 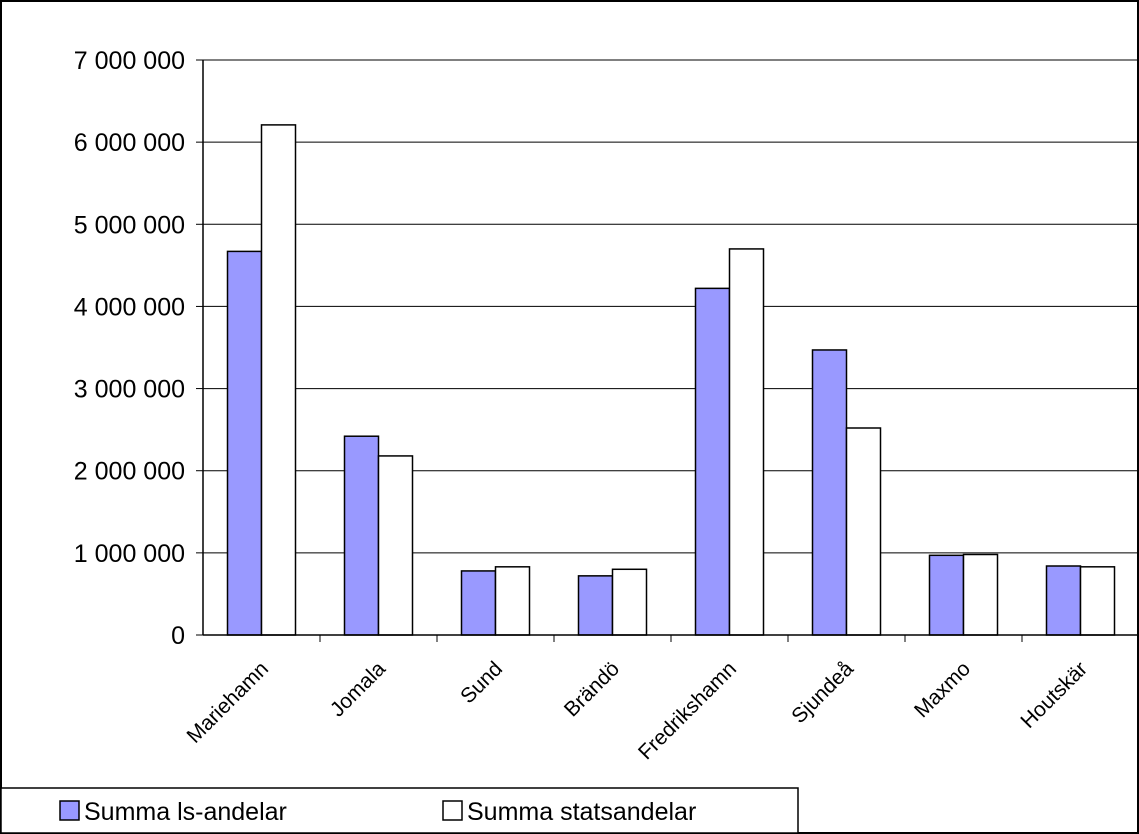 What do you see at coordinates (129, 225) in the screenshot?
I see `y-tick-label: 5 000 000` at bounding box center [129, 225].